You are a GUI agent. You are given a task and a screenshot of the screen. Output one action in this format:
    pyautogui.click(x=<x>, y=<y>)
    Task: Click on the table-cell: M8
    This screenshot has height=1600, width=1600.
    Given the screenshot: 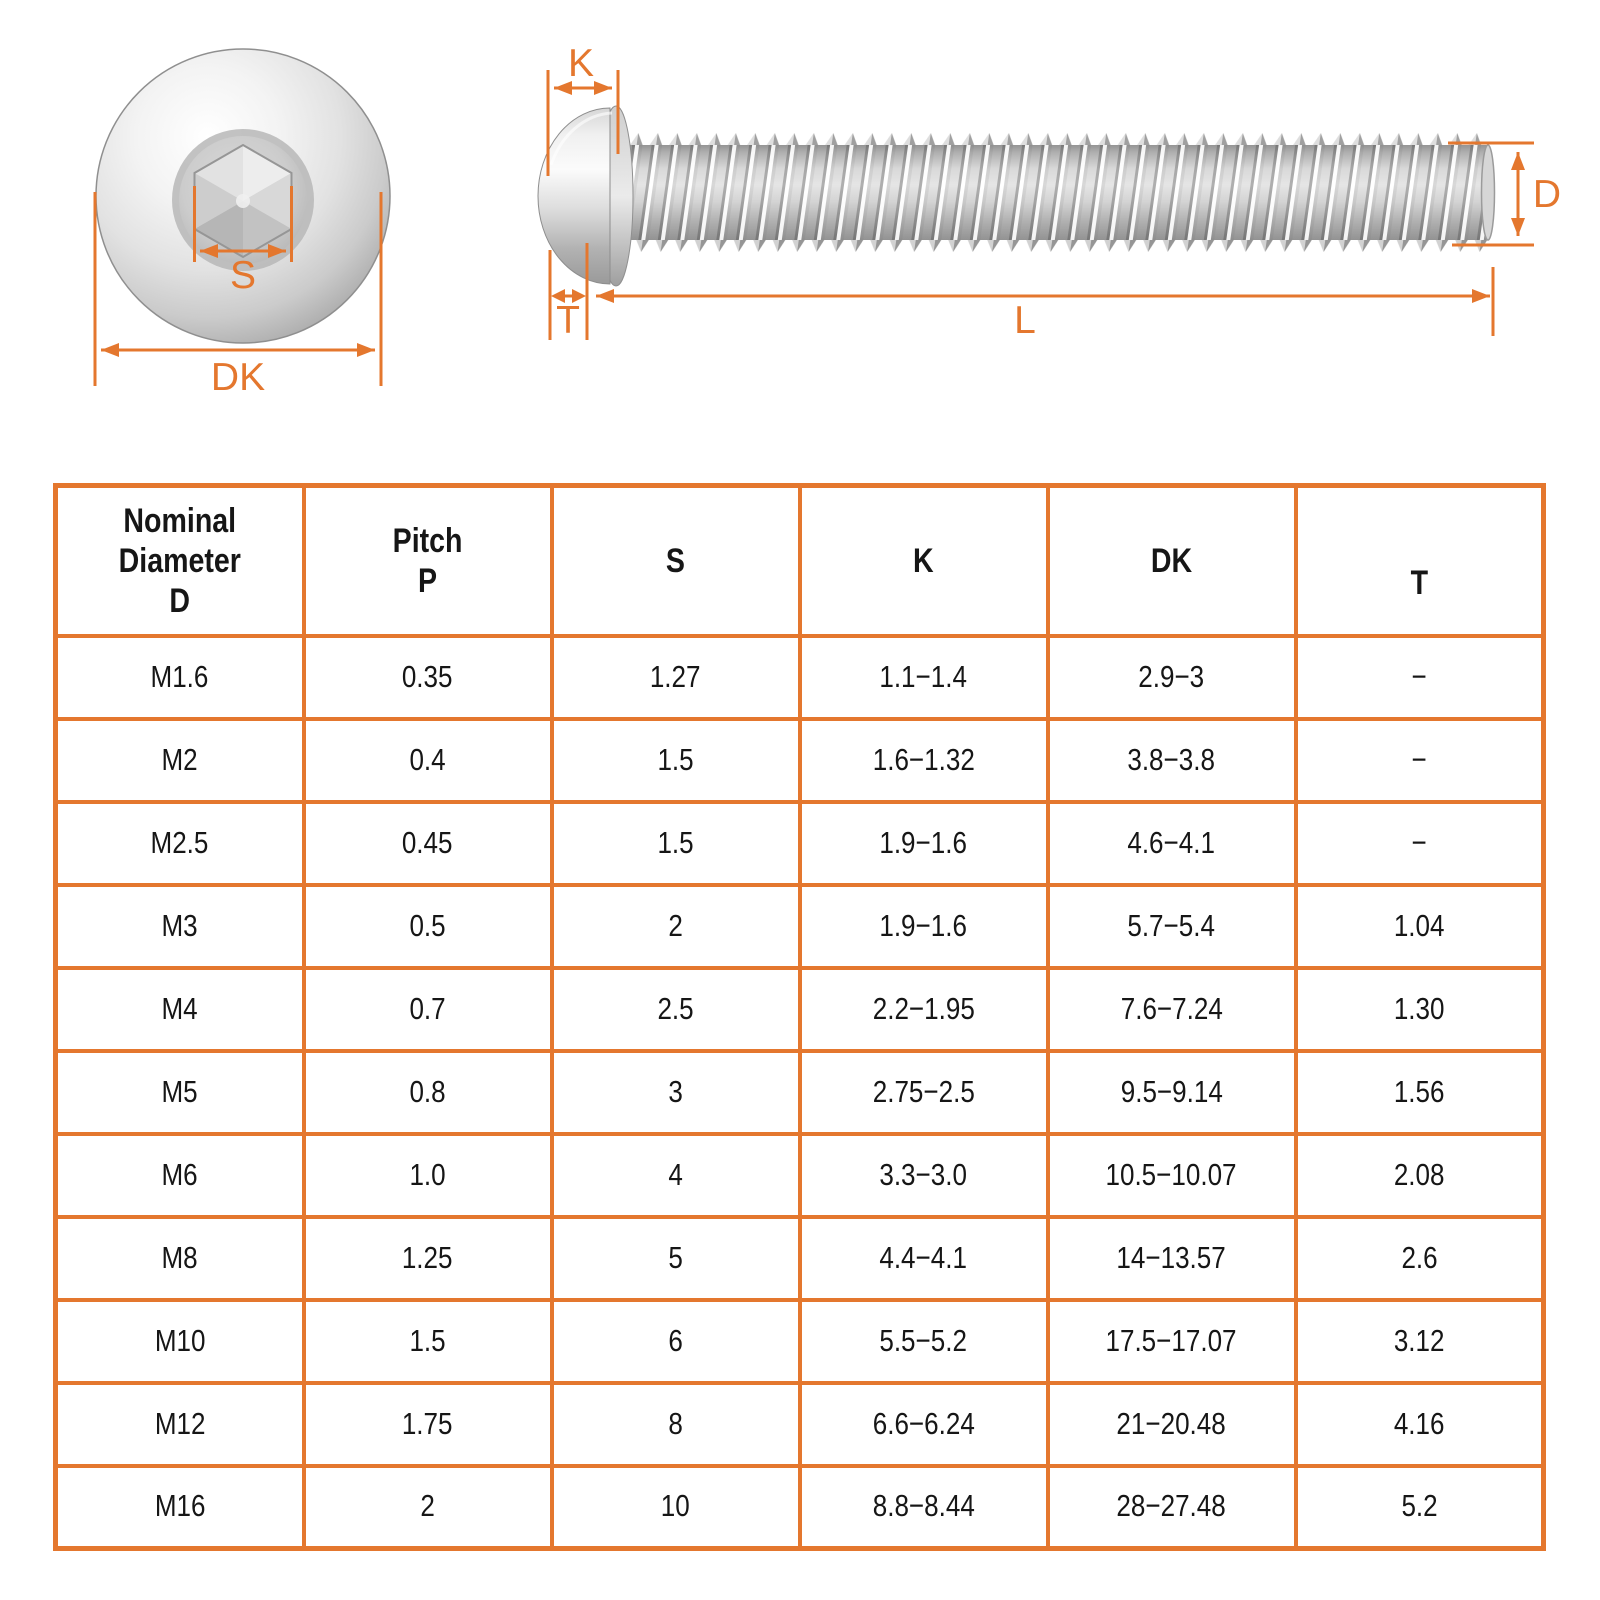 What is the action you would take?
    pyautogui.click(x=179, y=1258)
    